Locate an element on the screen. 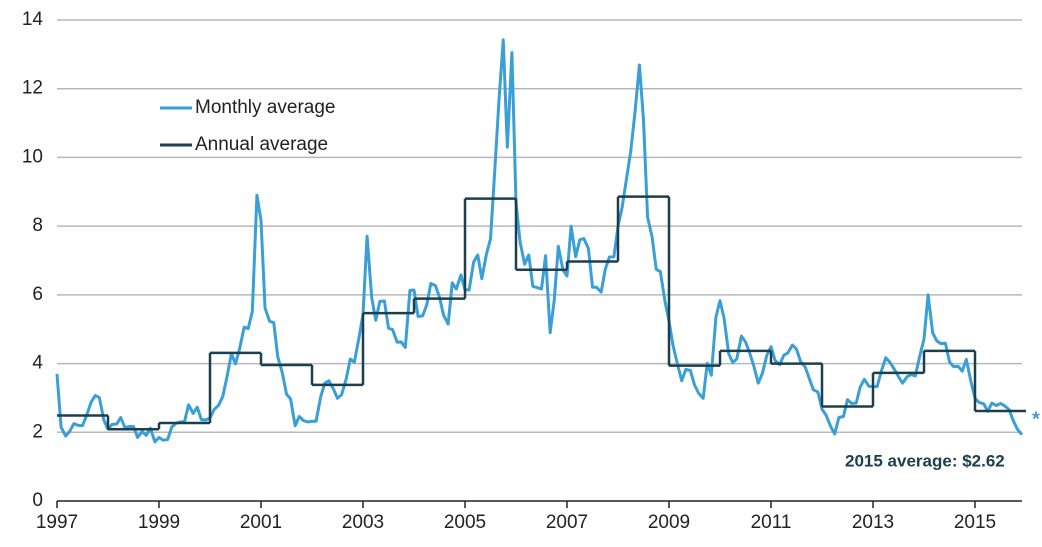  x-tick-label: 2013 is located at coordinates (873, 522).